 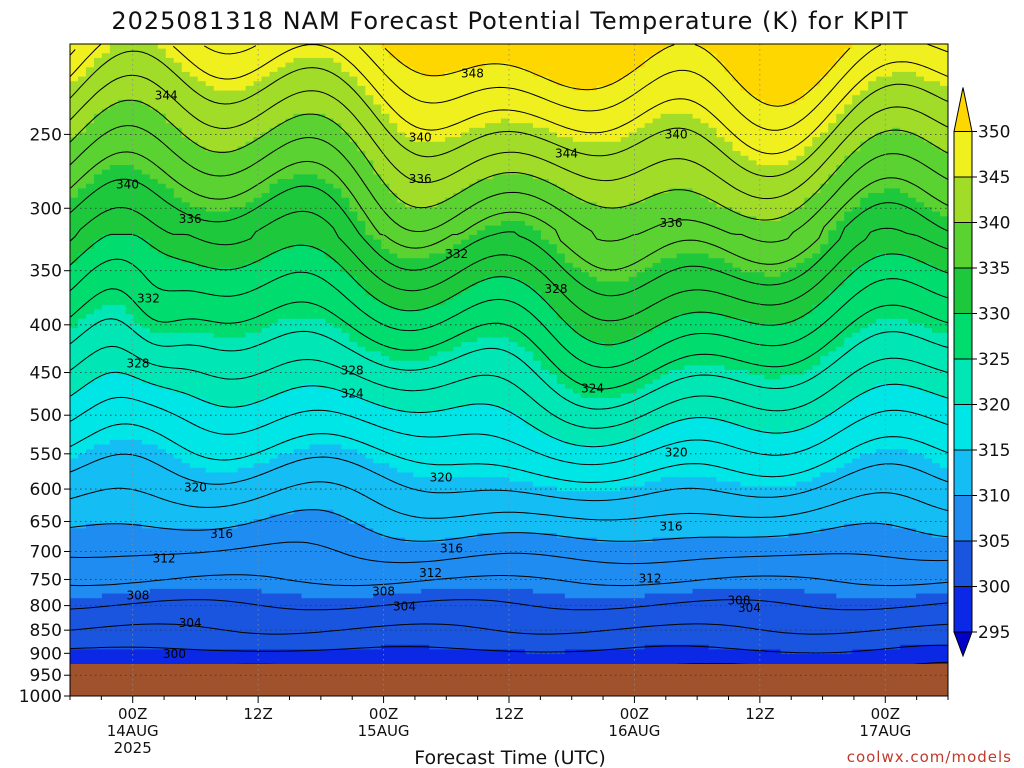 What do you see at coordinates (634, 731) in the screenshot?
I see `x-tick-label: 16AUG` at bounding box center [634, 731].